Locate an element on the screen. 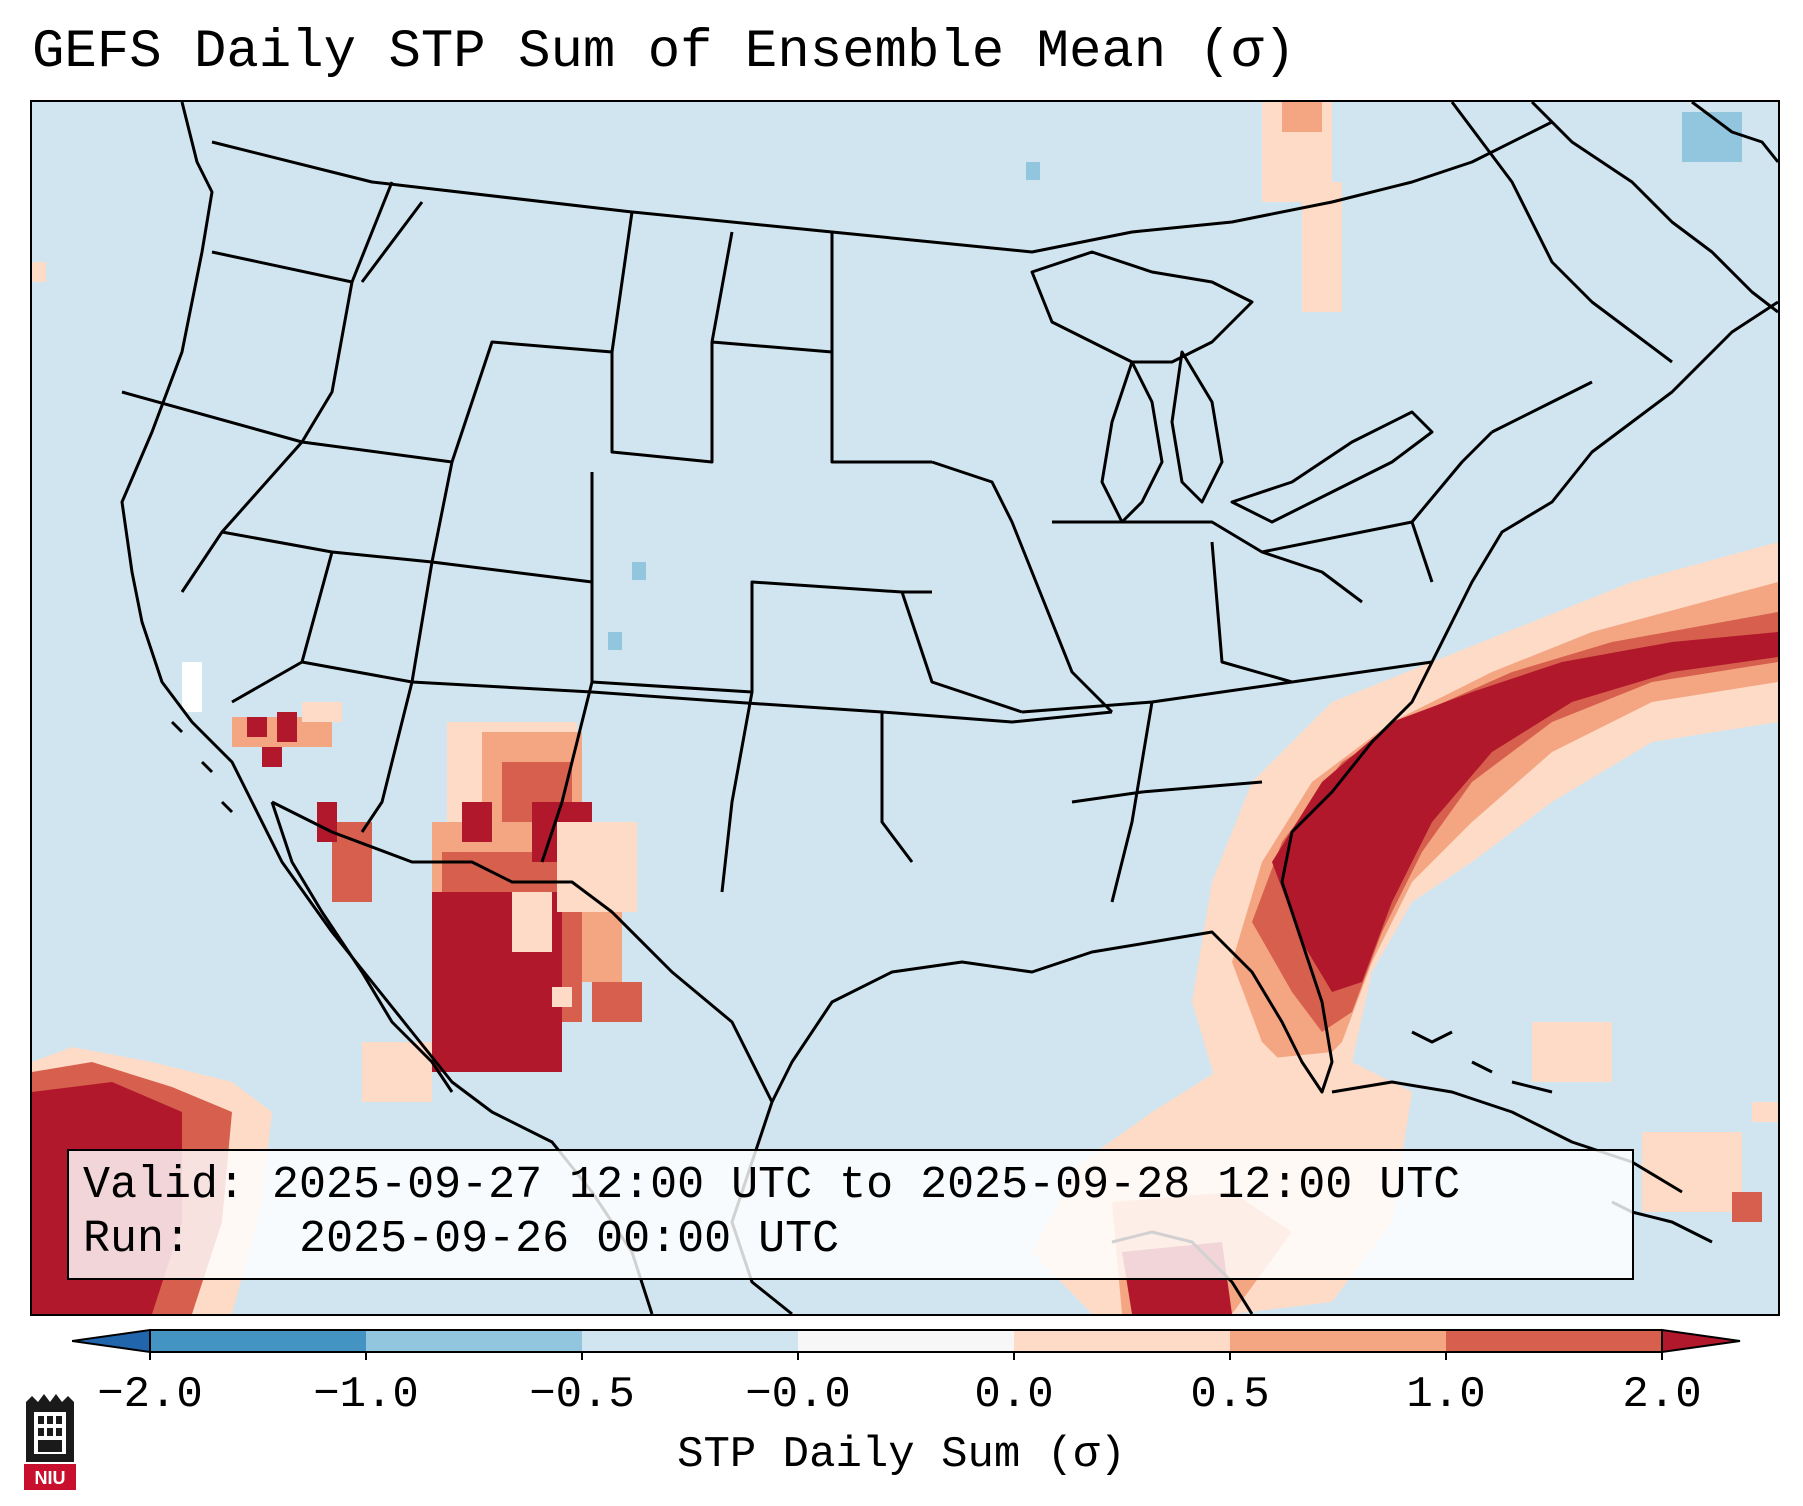 The image size is (1803, 1506). run-value: 2025-09-26 00:00 UTC is located at coordinates (569, 1239).